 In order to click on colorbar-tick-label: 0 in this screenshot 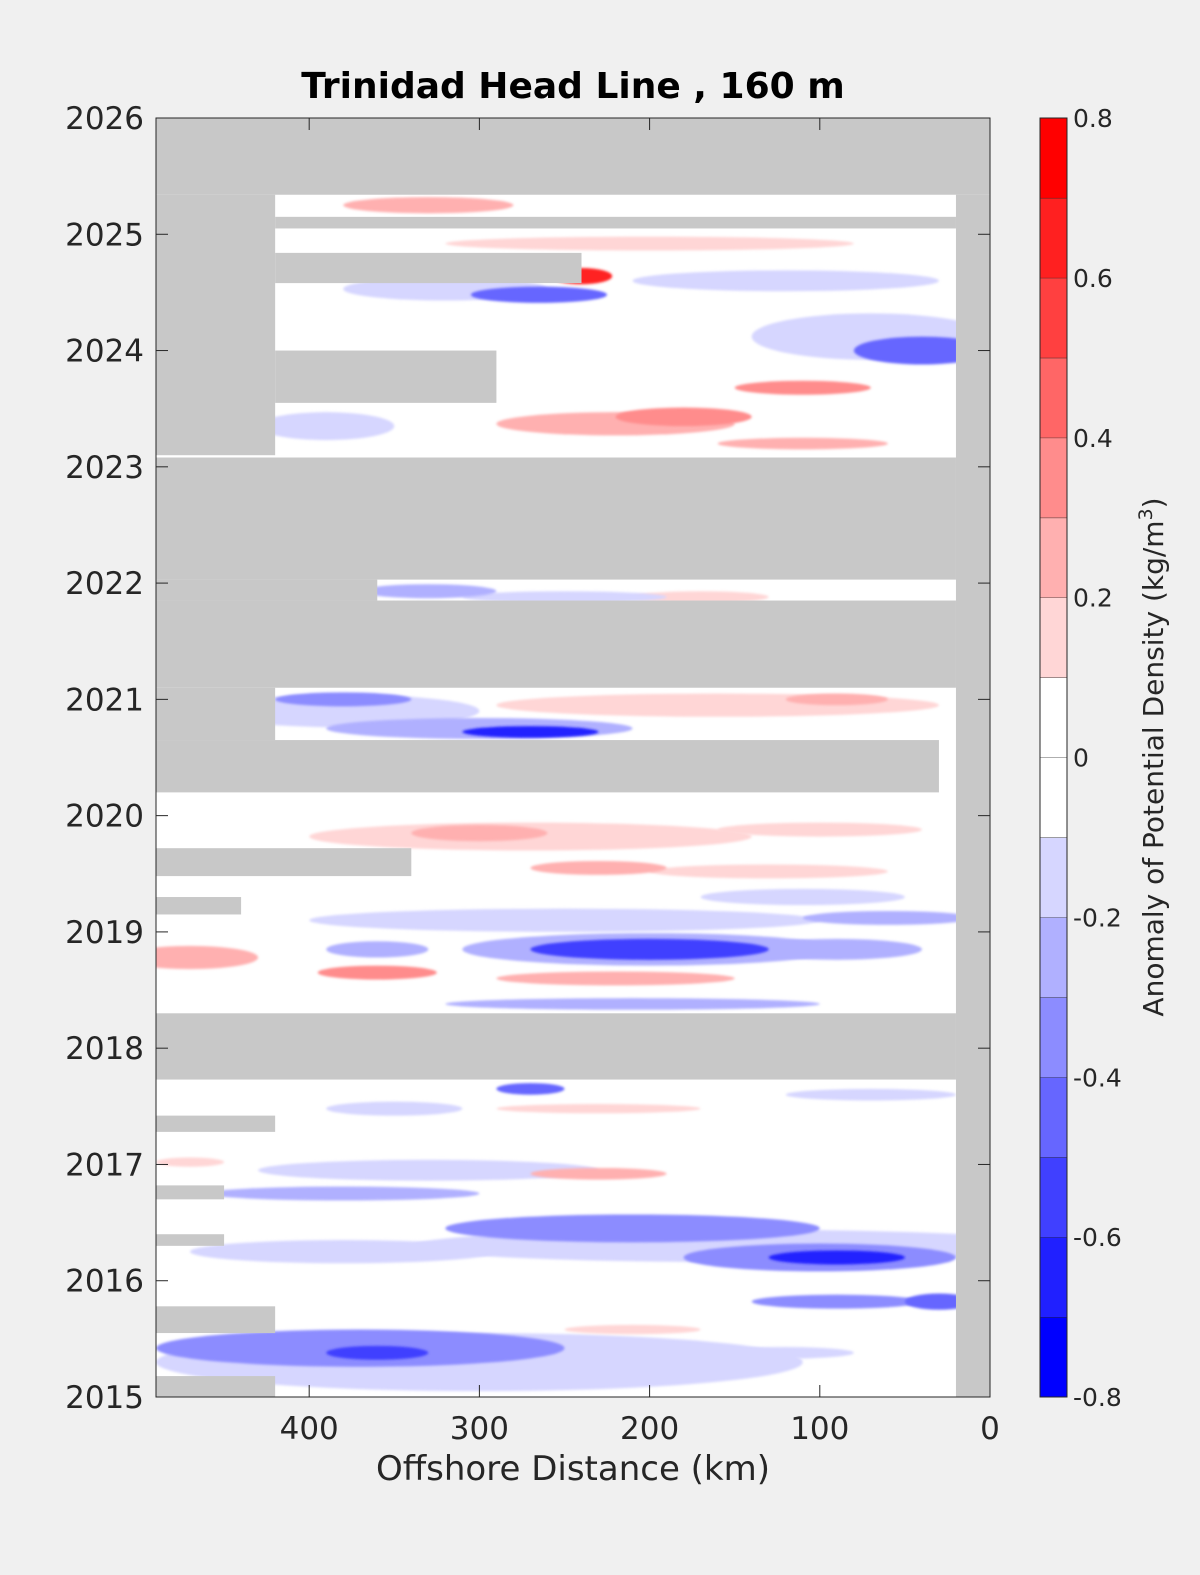, I will do `click(1081, 758)`.